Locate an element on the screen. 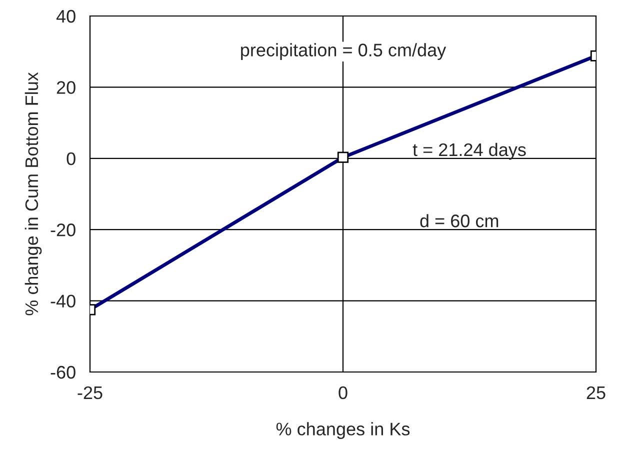 This screenshot has height=475, width=624. y-tick-label: 20 is located at coordinates (66, 87).